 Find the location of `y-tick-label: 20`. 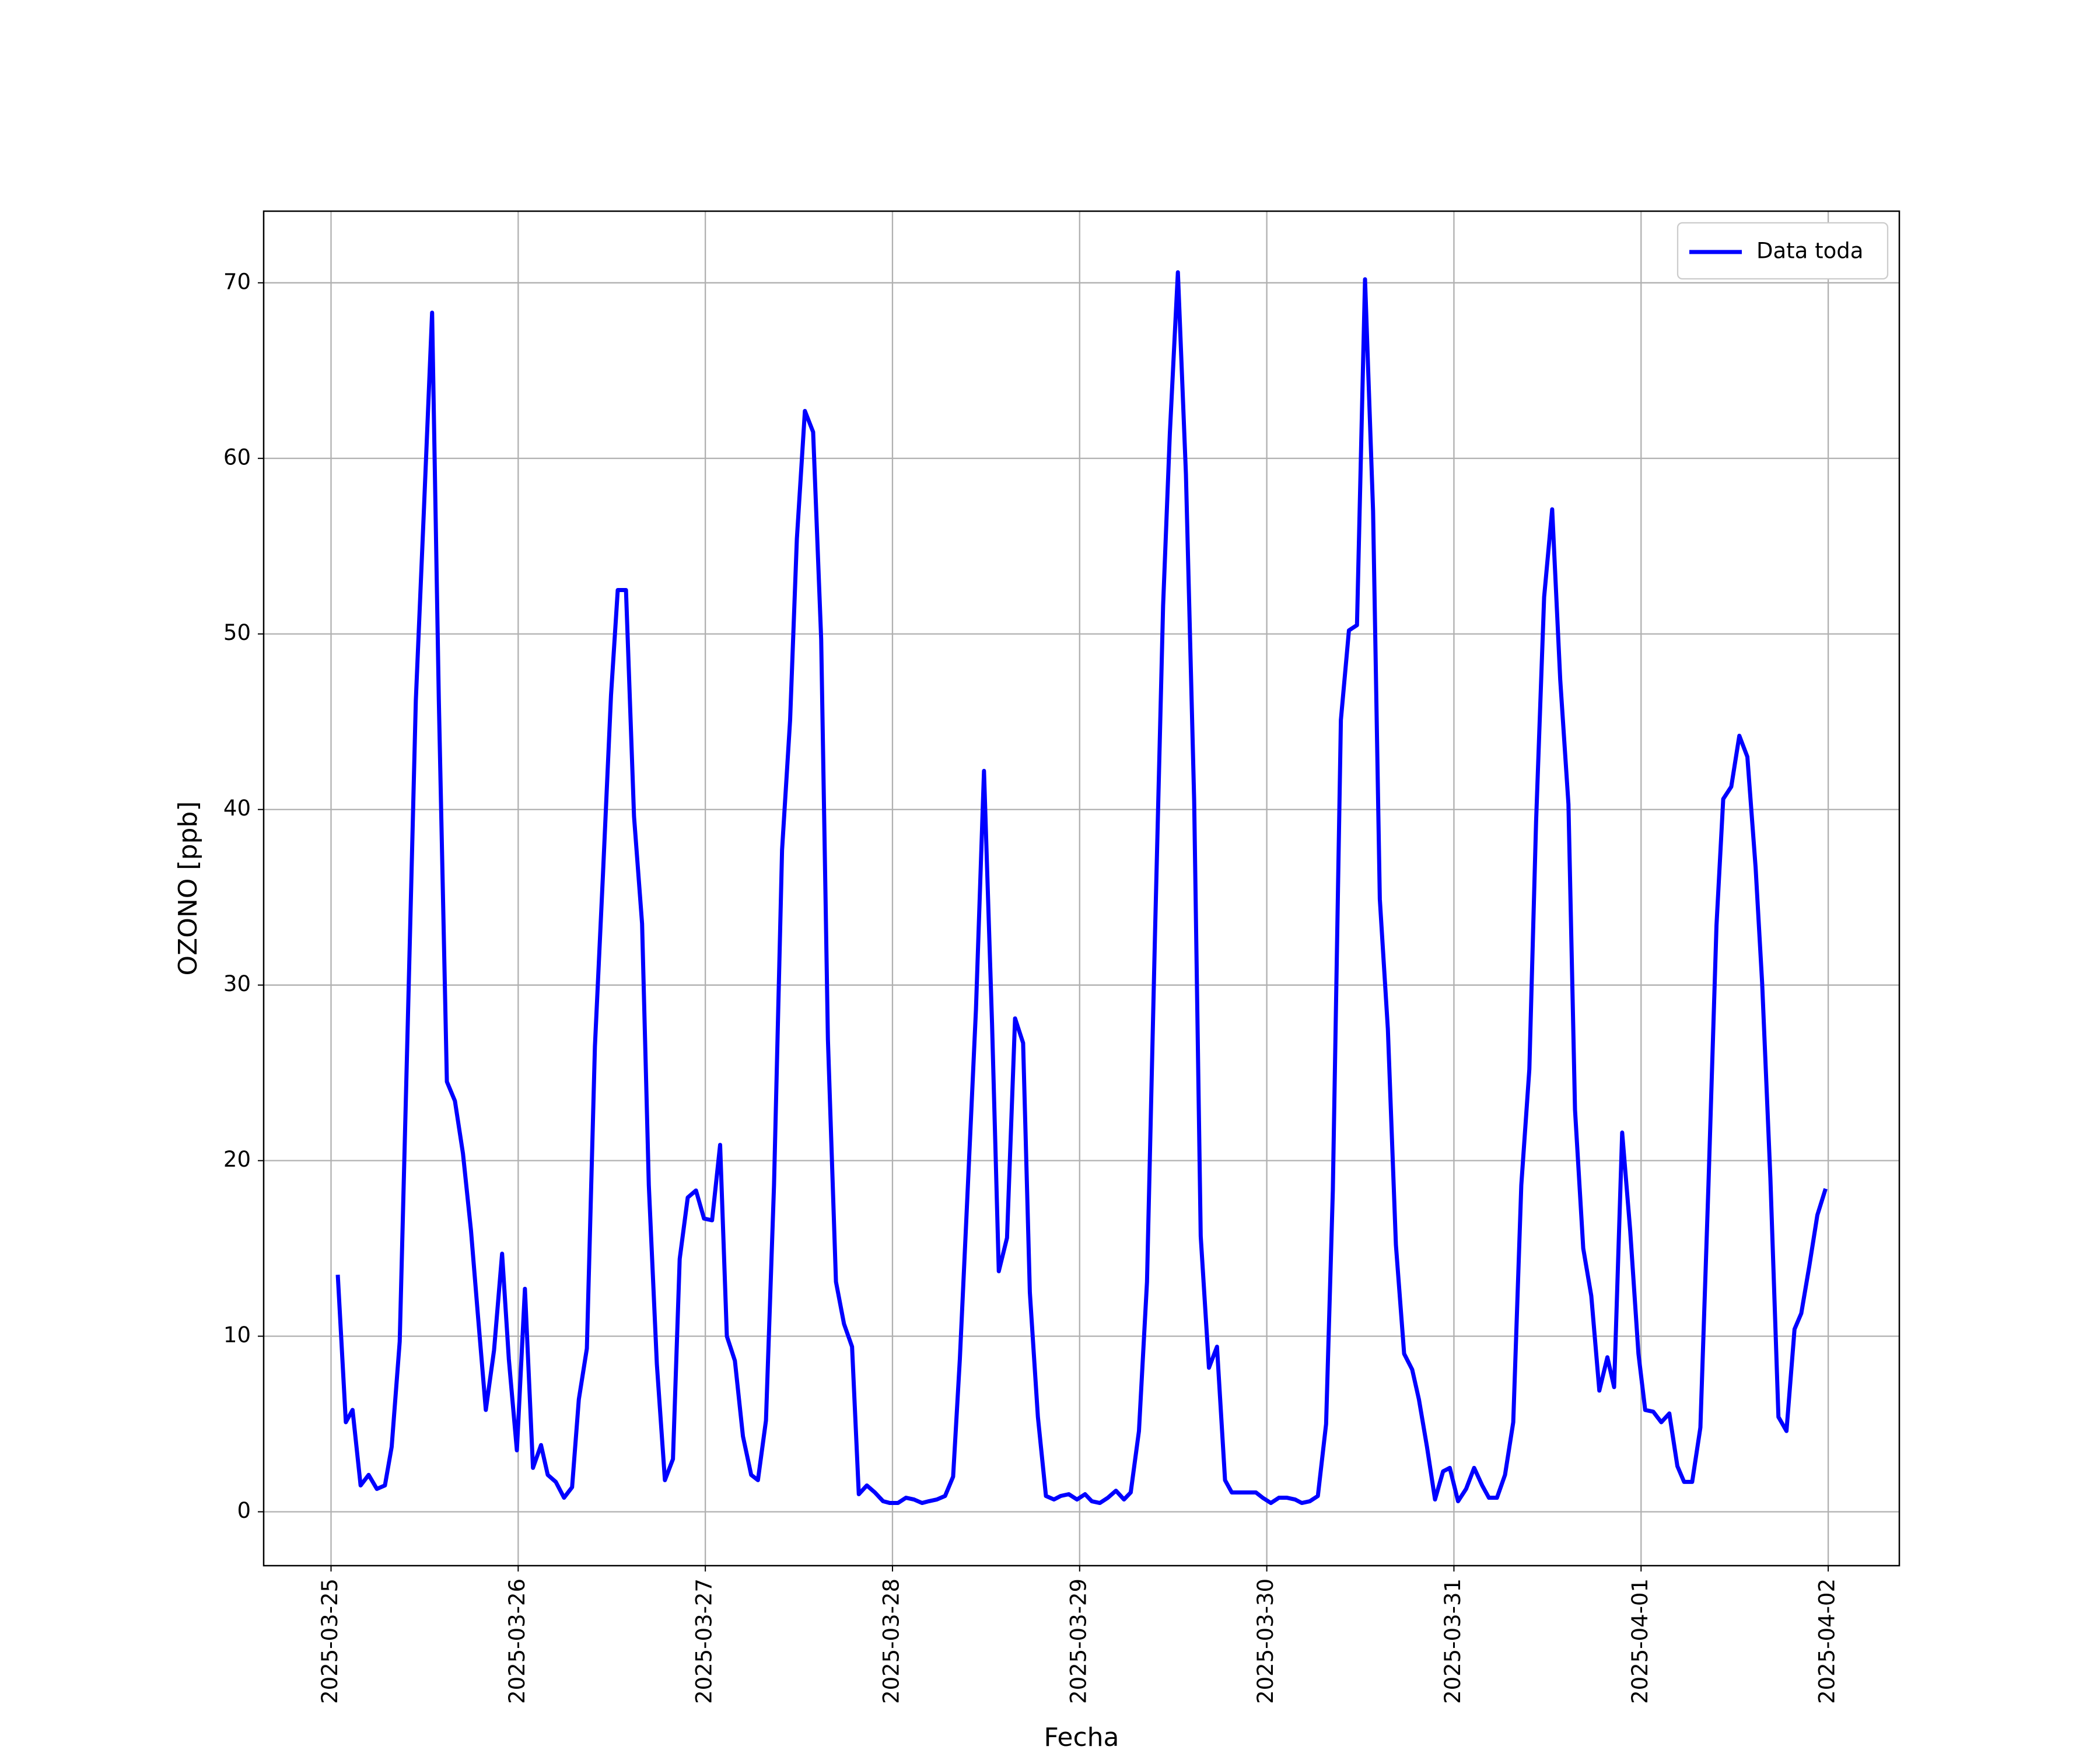

y-tick-label: 20 is located at coordinates (237, 1159).